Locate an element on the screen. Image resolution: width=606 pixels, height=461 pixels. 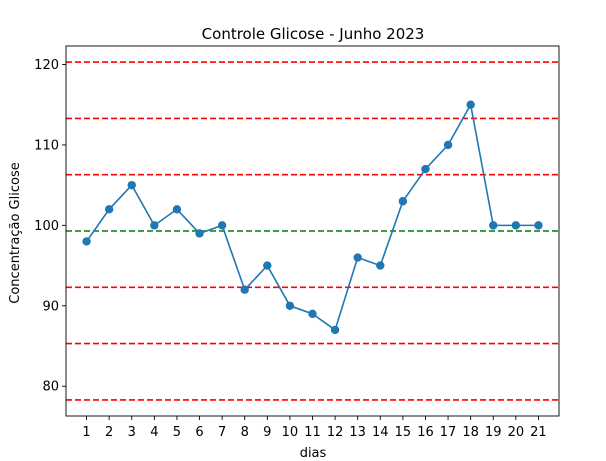
x-tick-label-21: 21 is located at coordinates (538, 432).